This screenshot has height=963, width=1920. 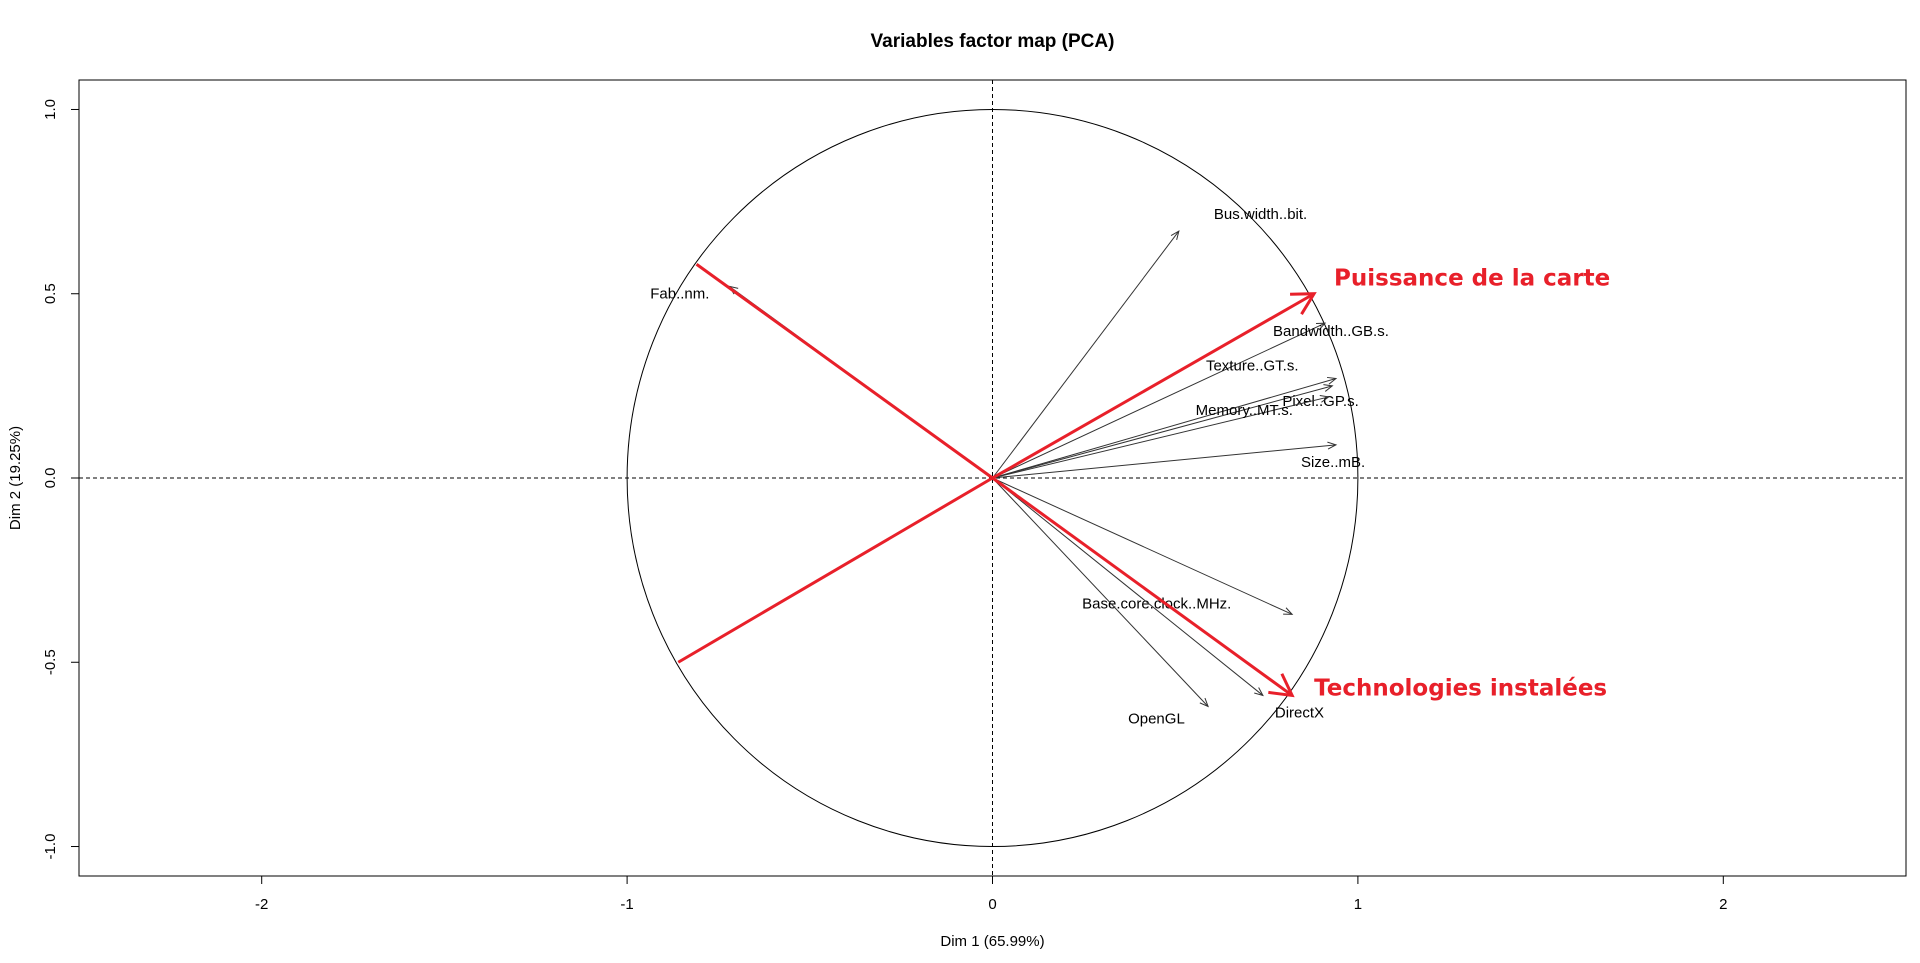 I want to click on y-tick-label: 0.5, so click(x=50, y=293).